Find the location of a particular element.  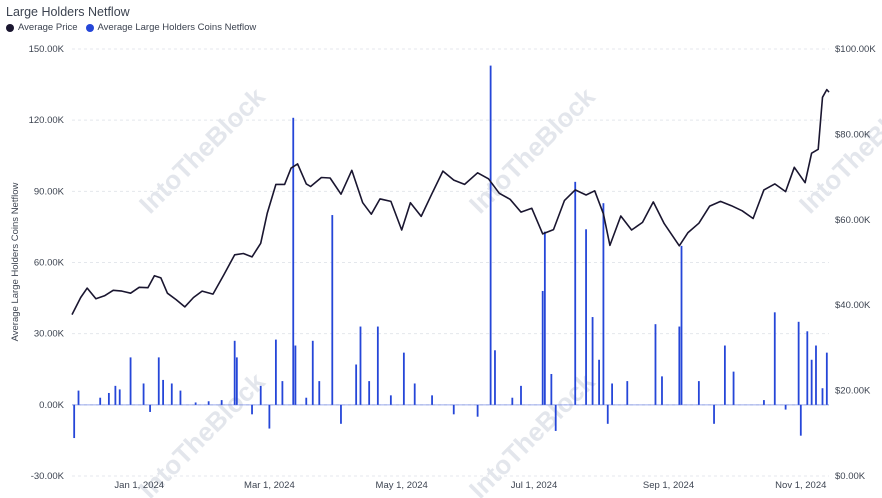

x-tick-label: Jan 1, 2024 is located at coordinates (139, 485).